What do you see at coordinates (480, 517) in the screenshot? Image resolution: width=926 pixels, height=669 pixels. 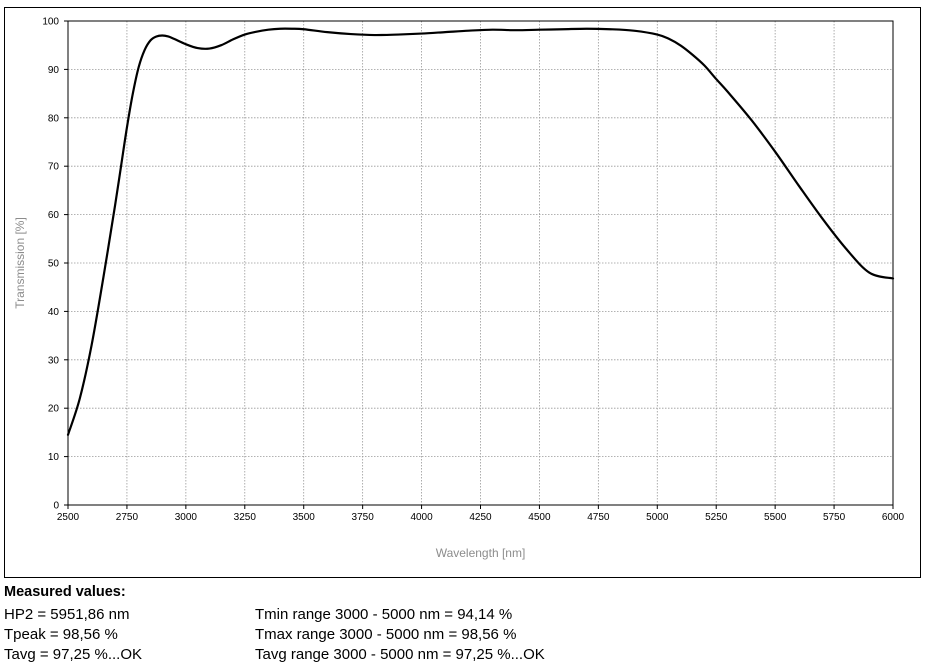 I see `x-tick-label: 4250` at bounding box center [480, 517].